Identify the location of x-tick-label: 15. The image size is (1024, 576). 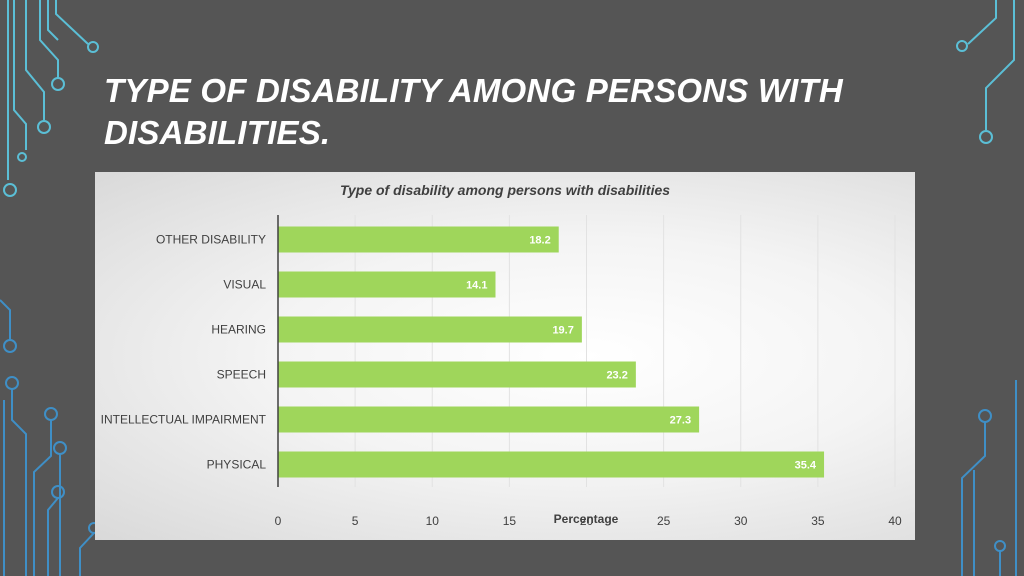
(510, 521).